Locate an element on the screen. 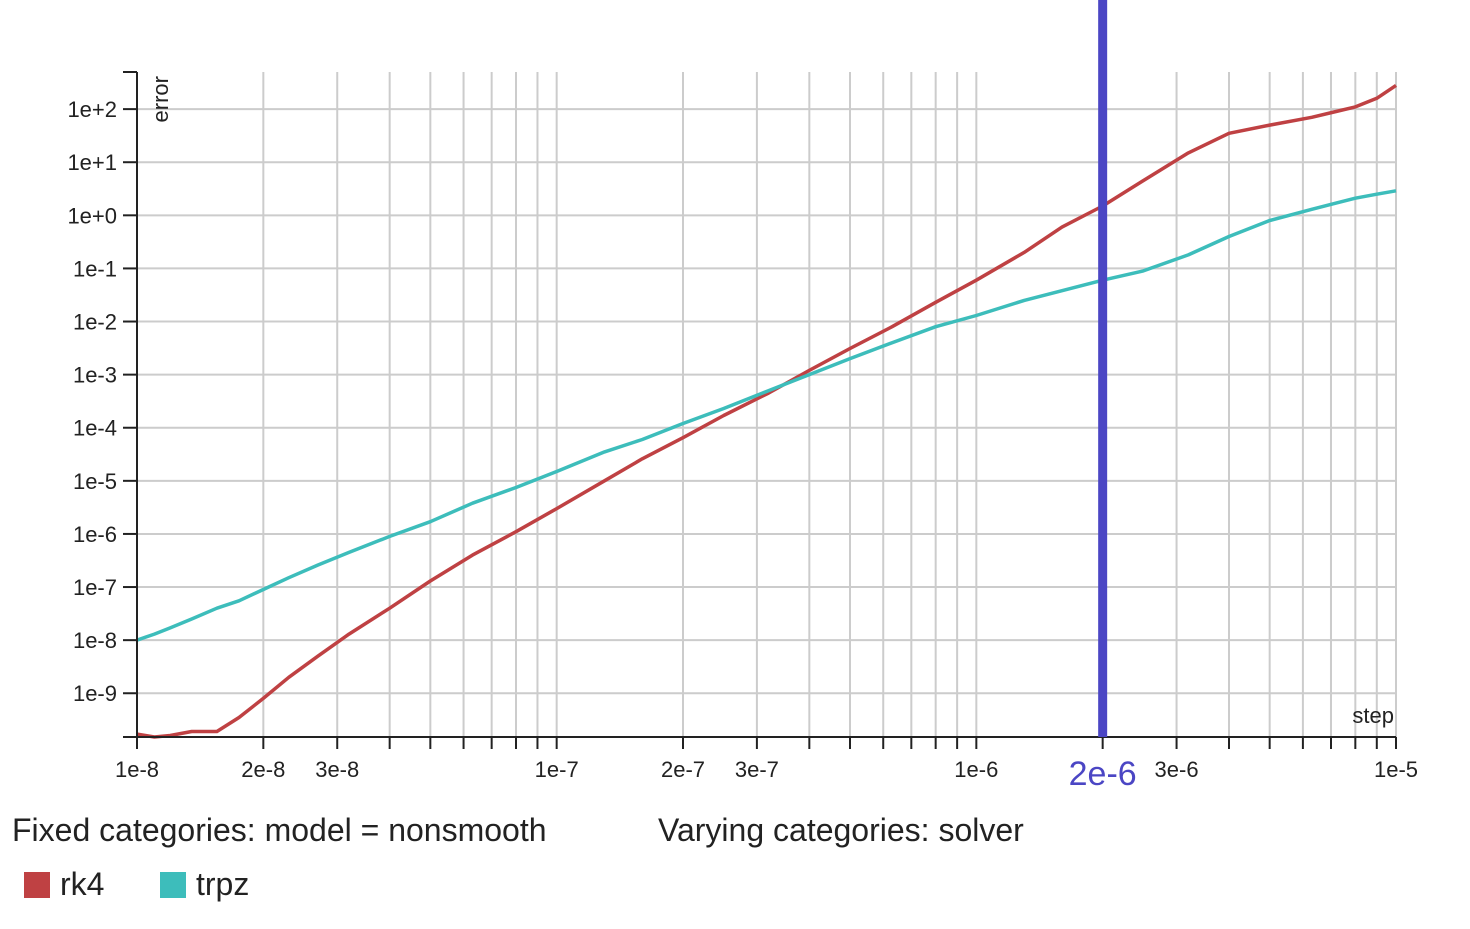  x-axis-label: step is located at coordinates (1373, 715).